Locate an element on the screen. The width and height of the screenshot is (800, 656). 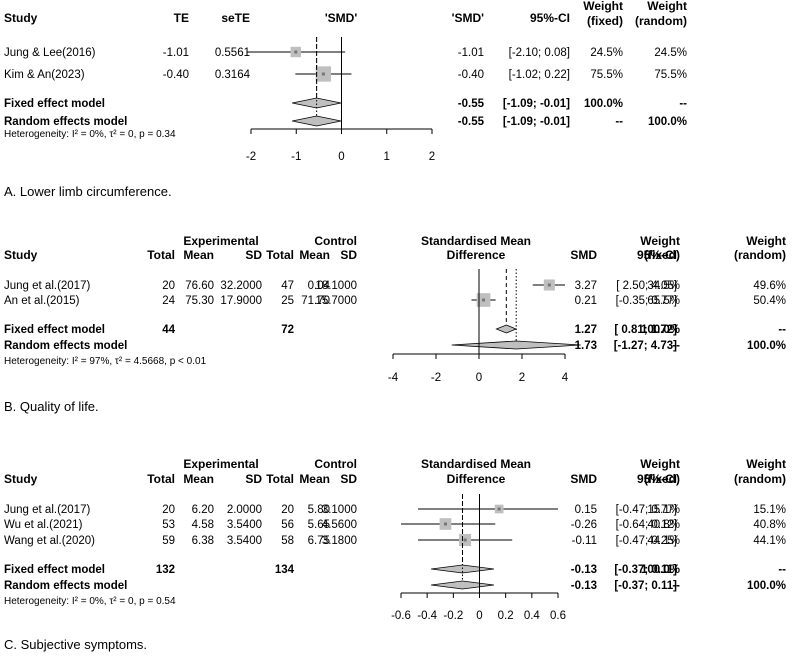
fixed-ci: [-0.37; 0.11] is located at coordinates (645, 570).